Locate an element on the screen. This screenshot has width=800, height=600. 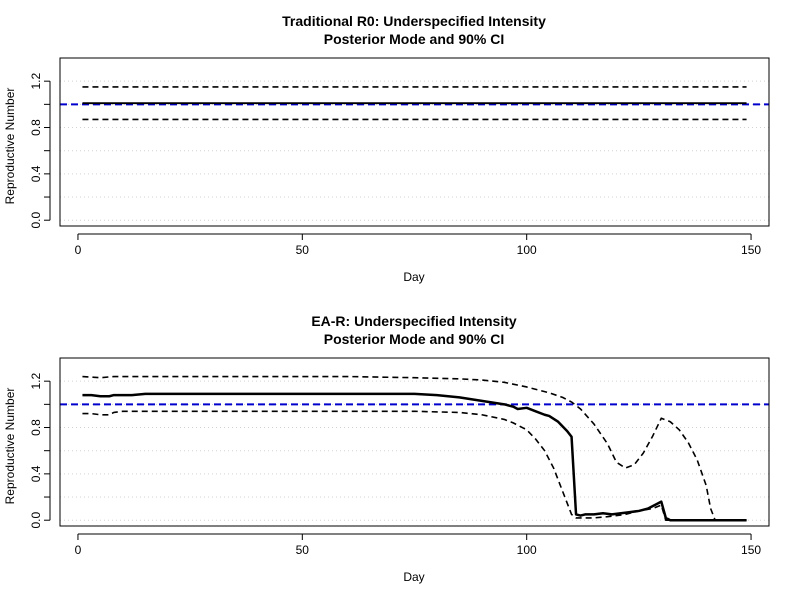
chart-title: Traditional R0: Underspecified Intensity is located at coordinates (414, 21).